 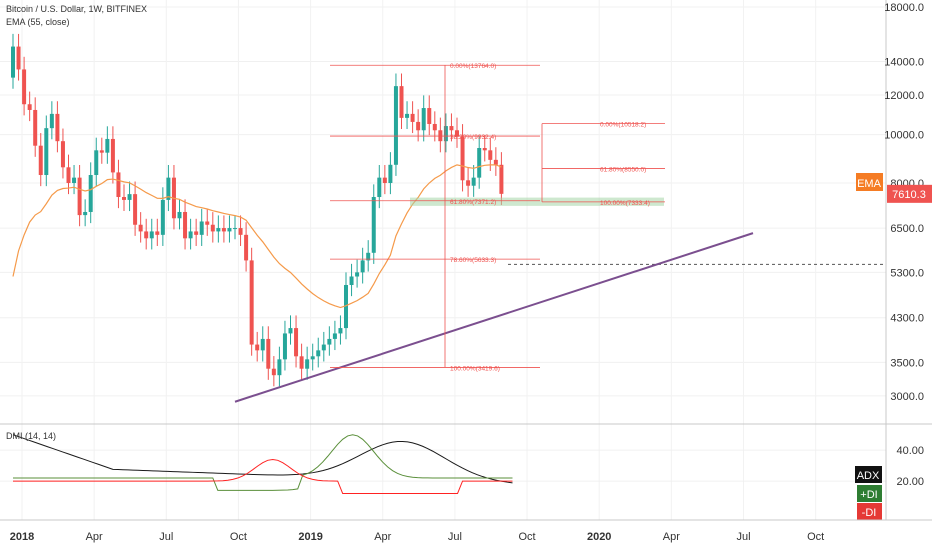 What do you see at coordinates (907, 397) in the screenshot?
I see `price-tick-label: 3000.0` at bounding box center [907, 397].